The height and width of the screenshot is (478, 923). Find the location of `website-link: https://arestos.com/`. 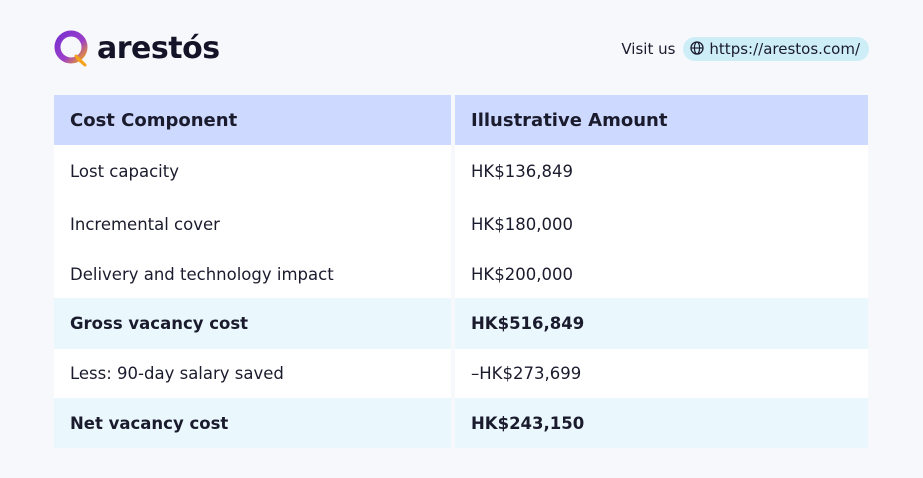

website-link: https://arestos.com/ is located at coordinates (776, 49).